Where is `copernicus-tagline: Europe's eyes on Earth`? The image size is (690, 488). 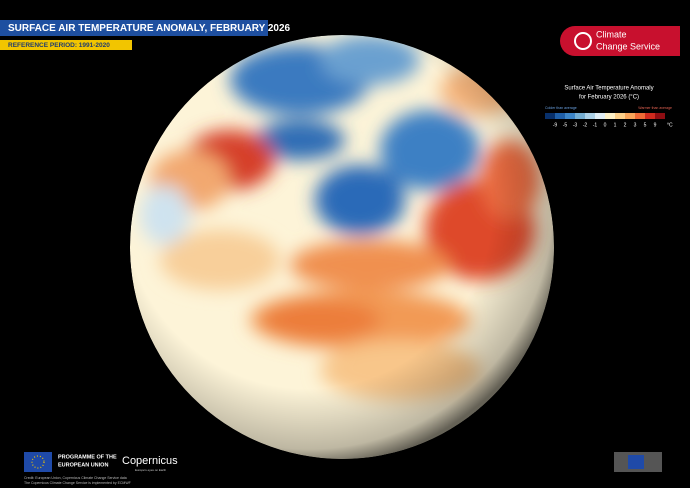
copernicus-tagline: Europe's eyes on Earth is located at coordinates (150, 470).